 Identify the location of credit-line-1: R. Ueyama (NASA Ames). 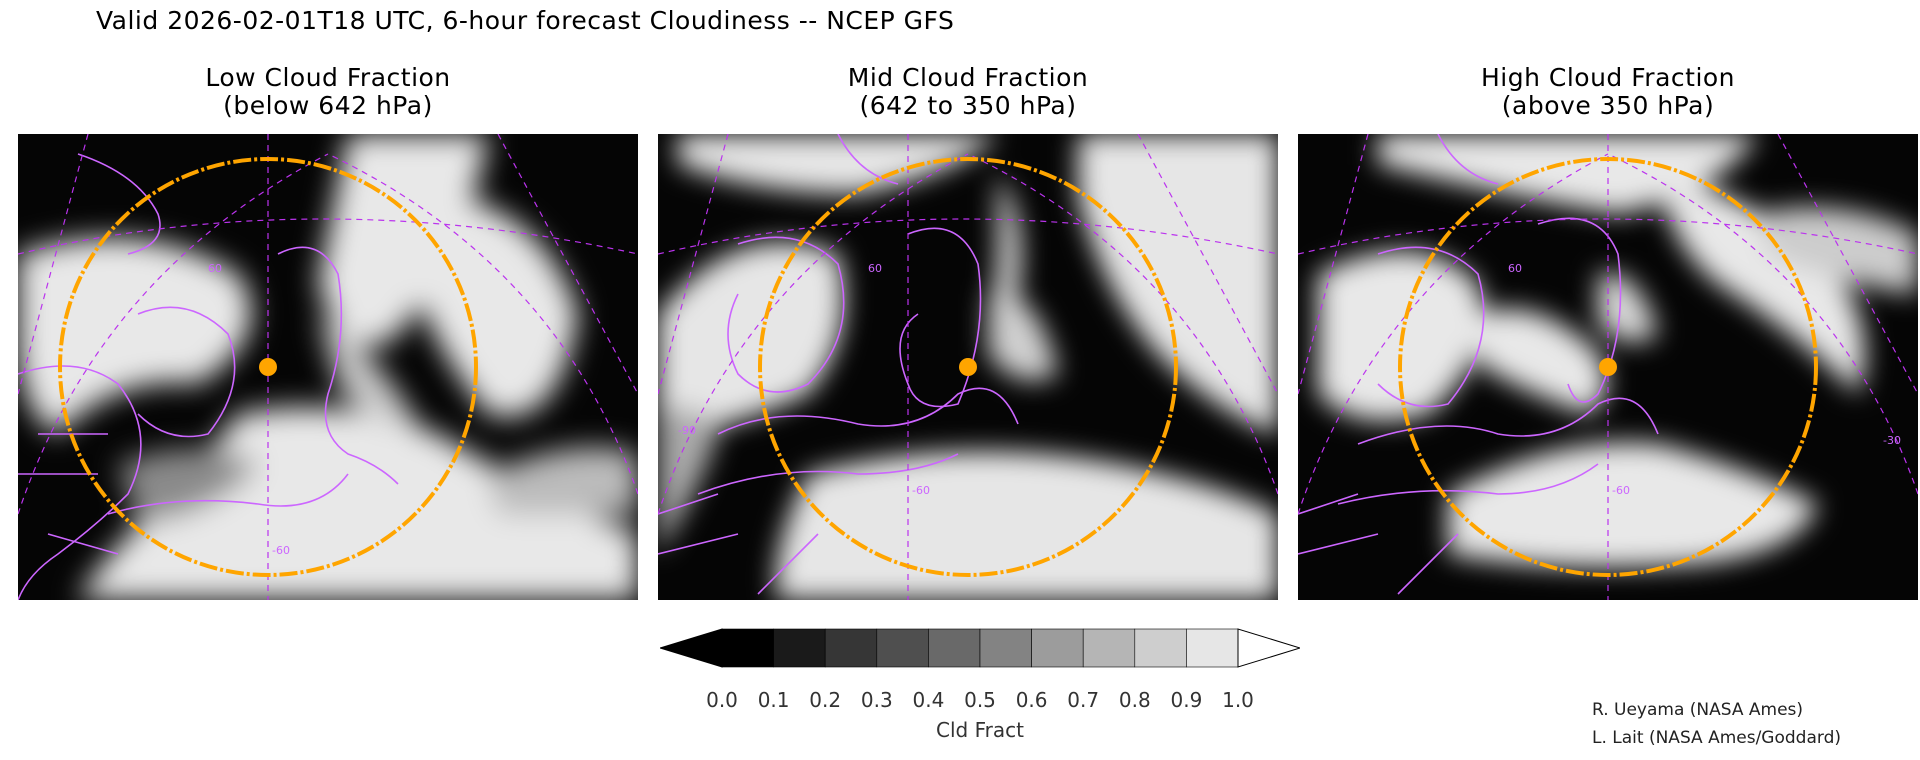
(1698, 710).